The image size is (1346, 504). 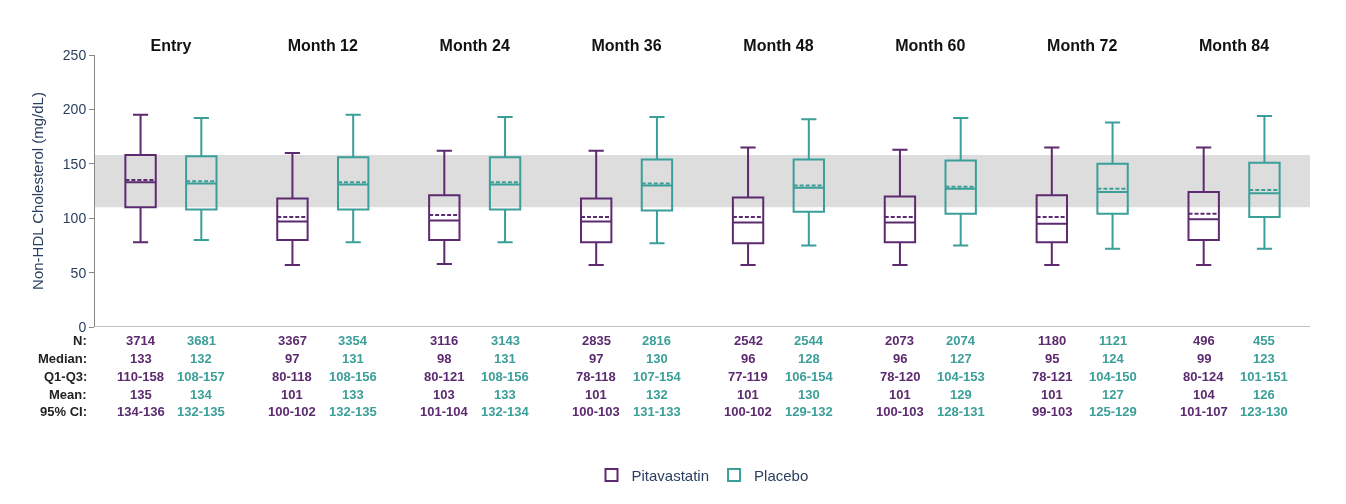 I want to click on text: 2816, so click(x=656, y=340).